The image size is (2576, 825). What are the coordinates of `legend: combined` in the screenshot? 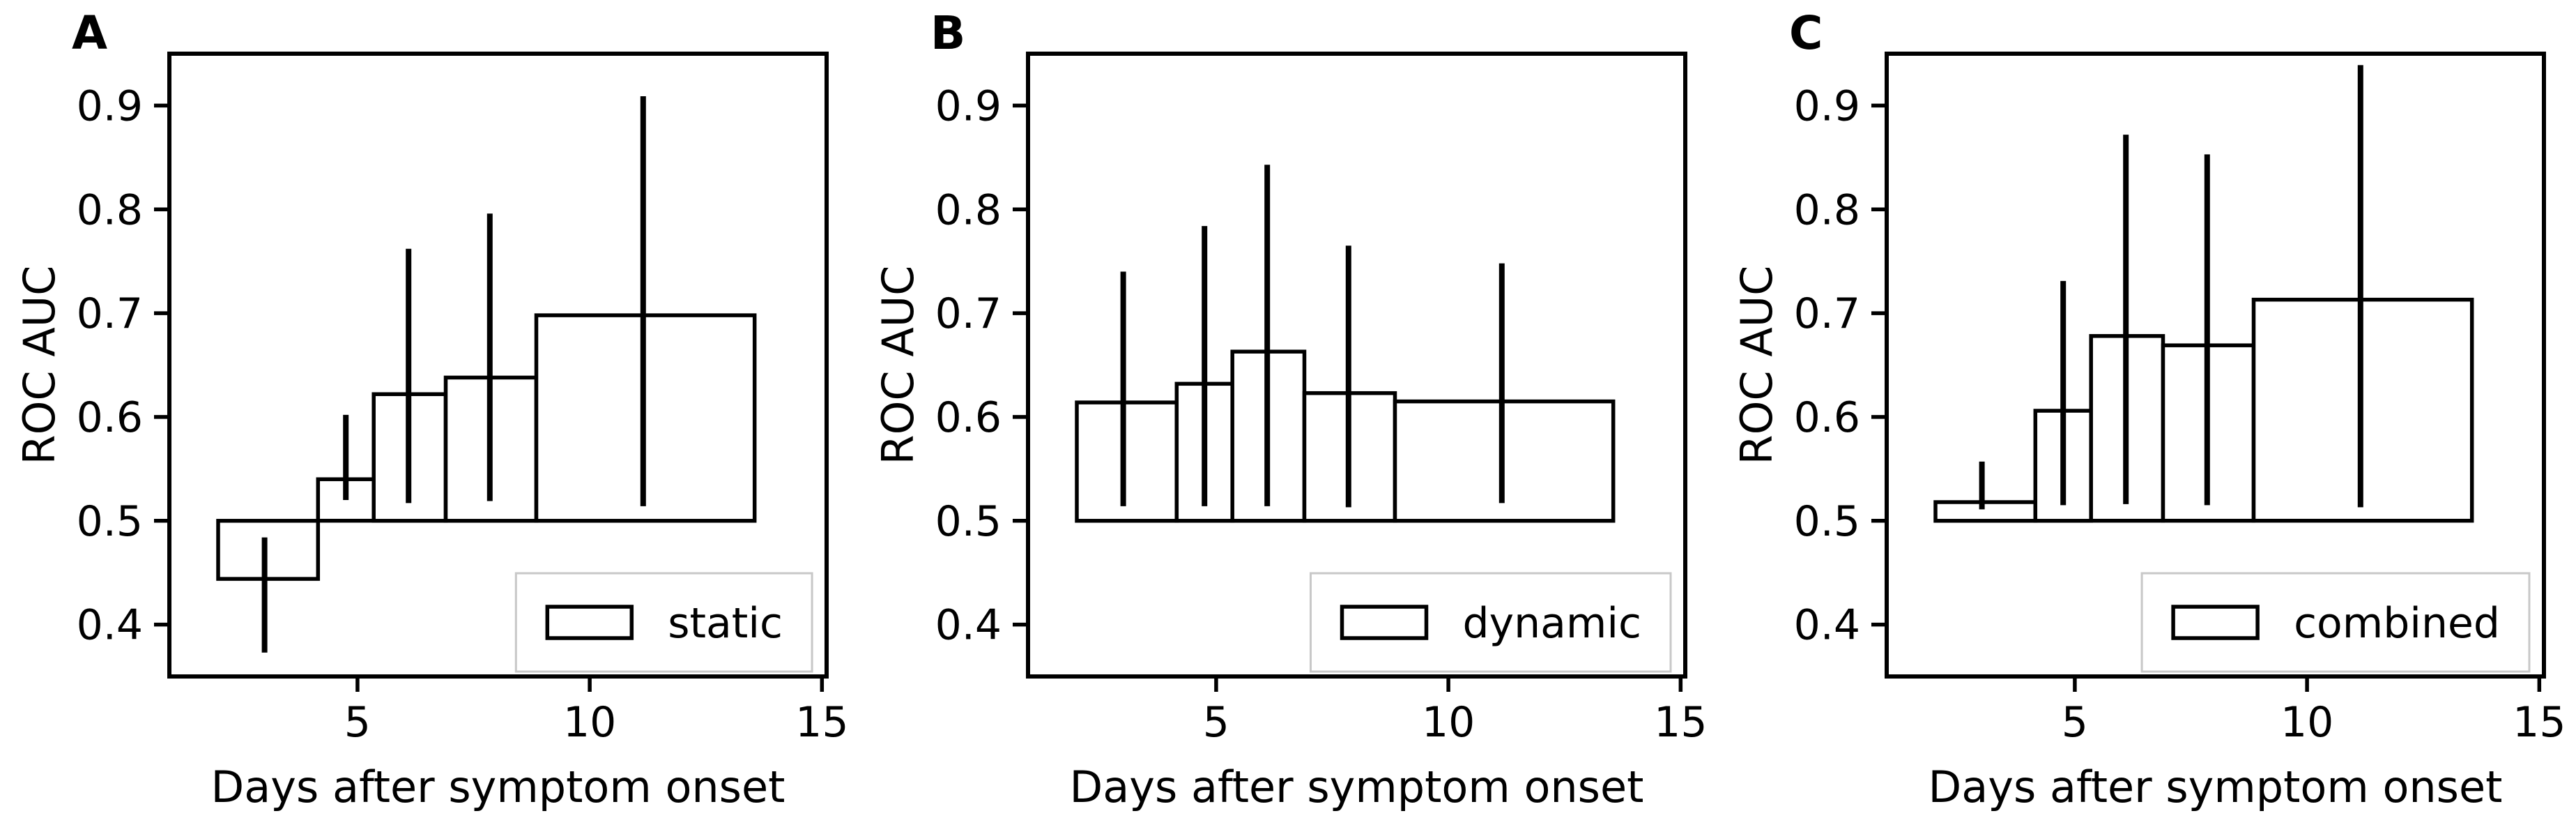 It's located at (2335, 622).